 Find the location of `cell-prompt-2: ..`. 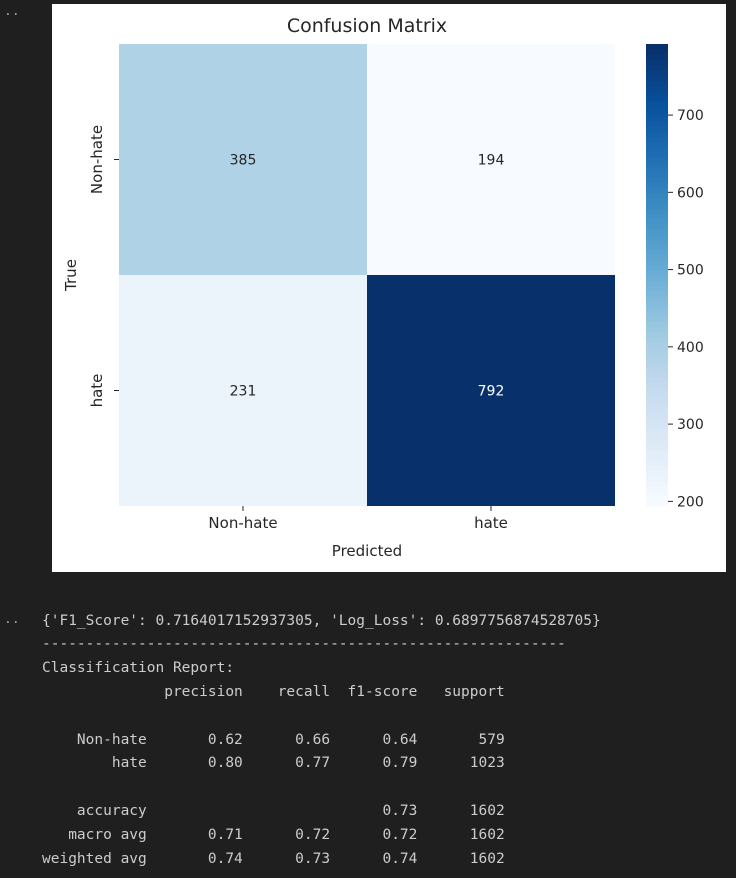

cell-prompt-2: .. is located at coordinates (12, 619).